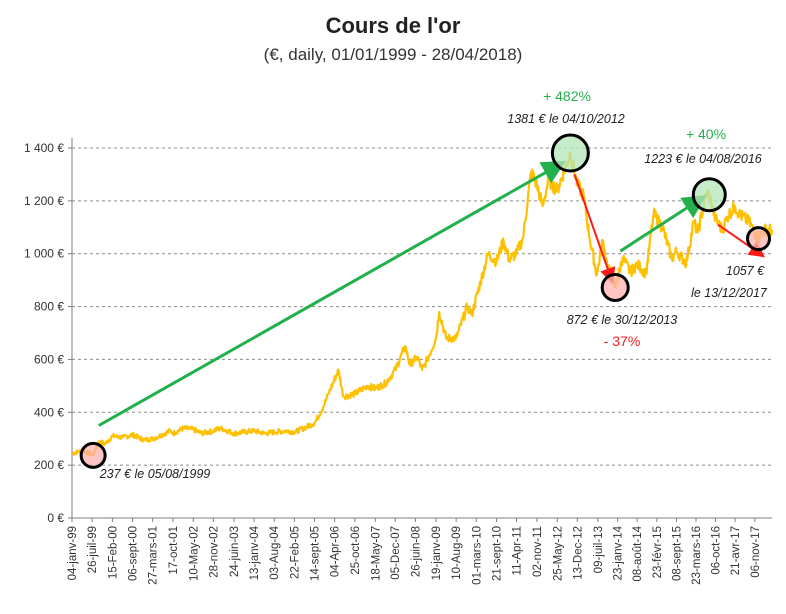  What do you see at coordinates (376, 553) in the screenshot?
I see `x-tick-label: 18-May-07` at bounding box center [376, 553].